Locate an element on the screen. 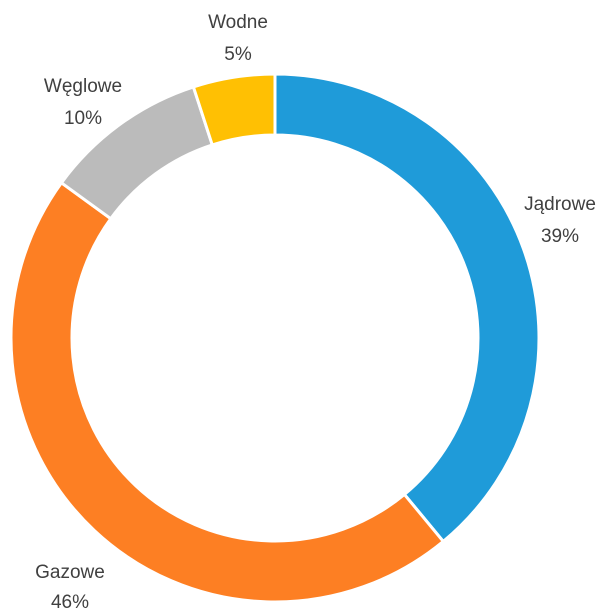 This screenshot has width=605, height=613. data-label-weglowe: Węglowe 10% is located at coordinates (83, 102).